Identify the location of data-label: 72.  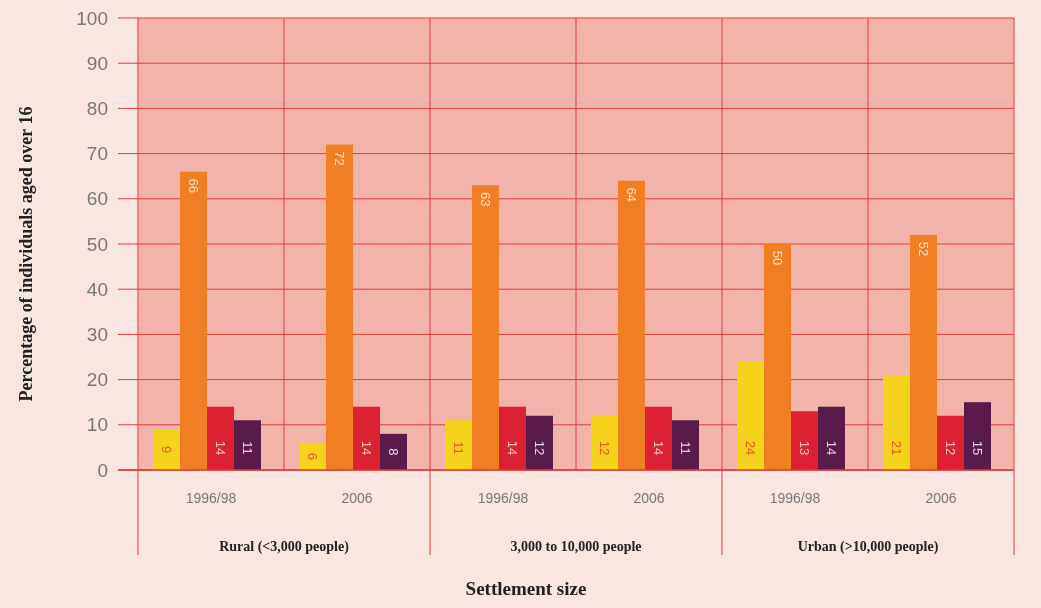
(339, 158).